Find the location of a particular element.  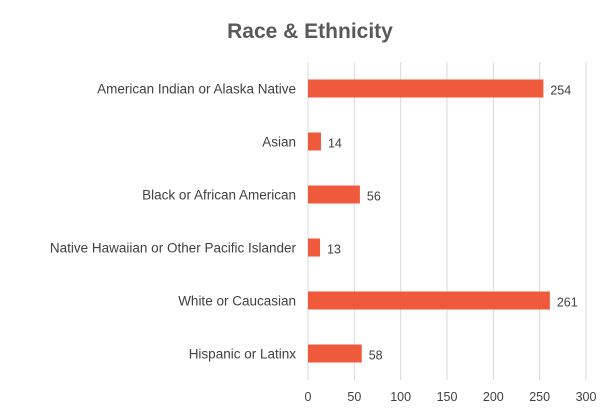

category-label: White or Caucasian is located at coordinates (237, 301).